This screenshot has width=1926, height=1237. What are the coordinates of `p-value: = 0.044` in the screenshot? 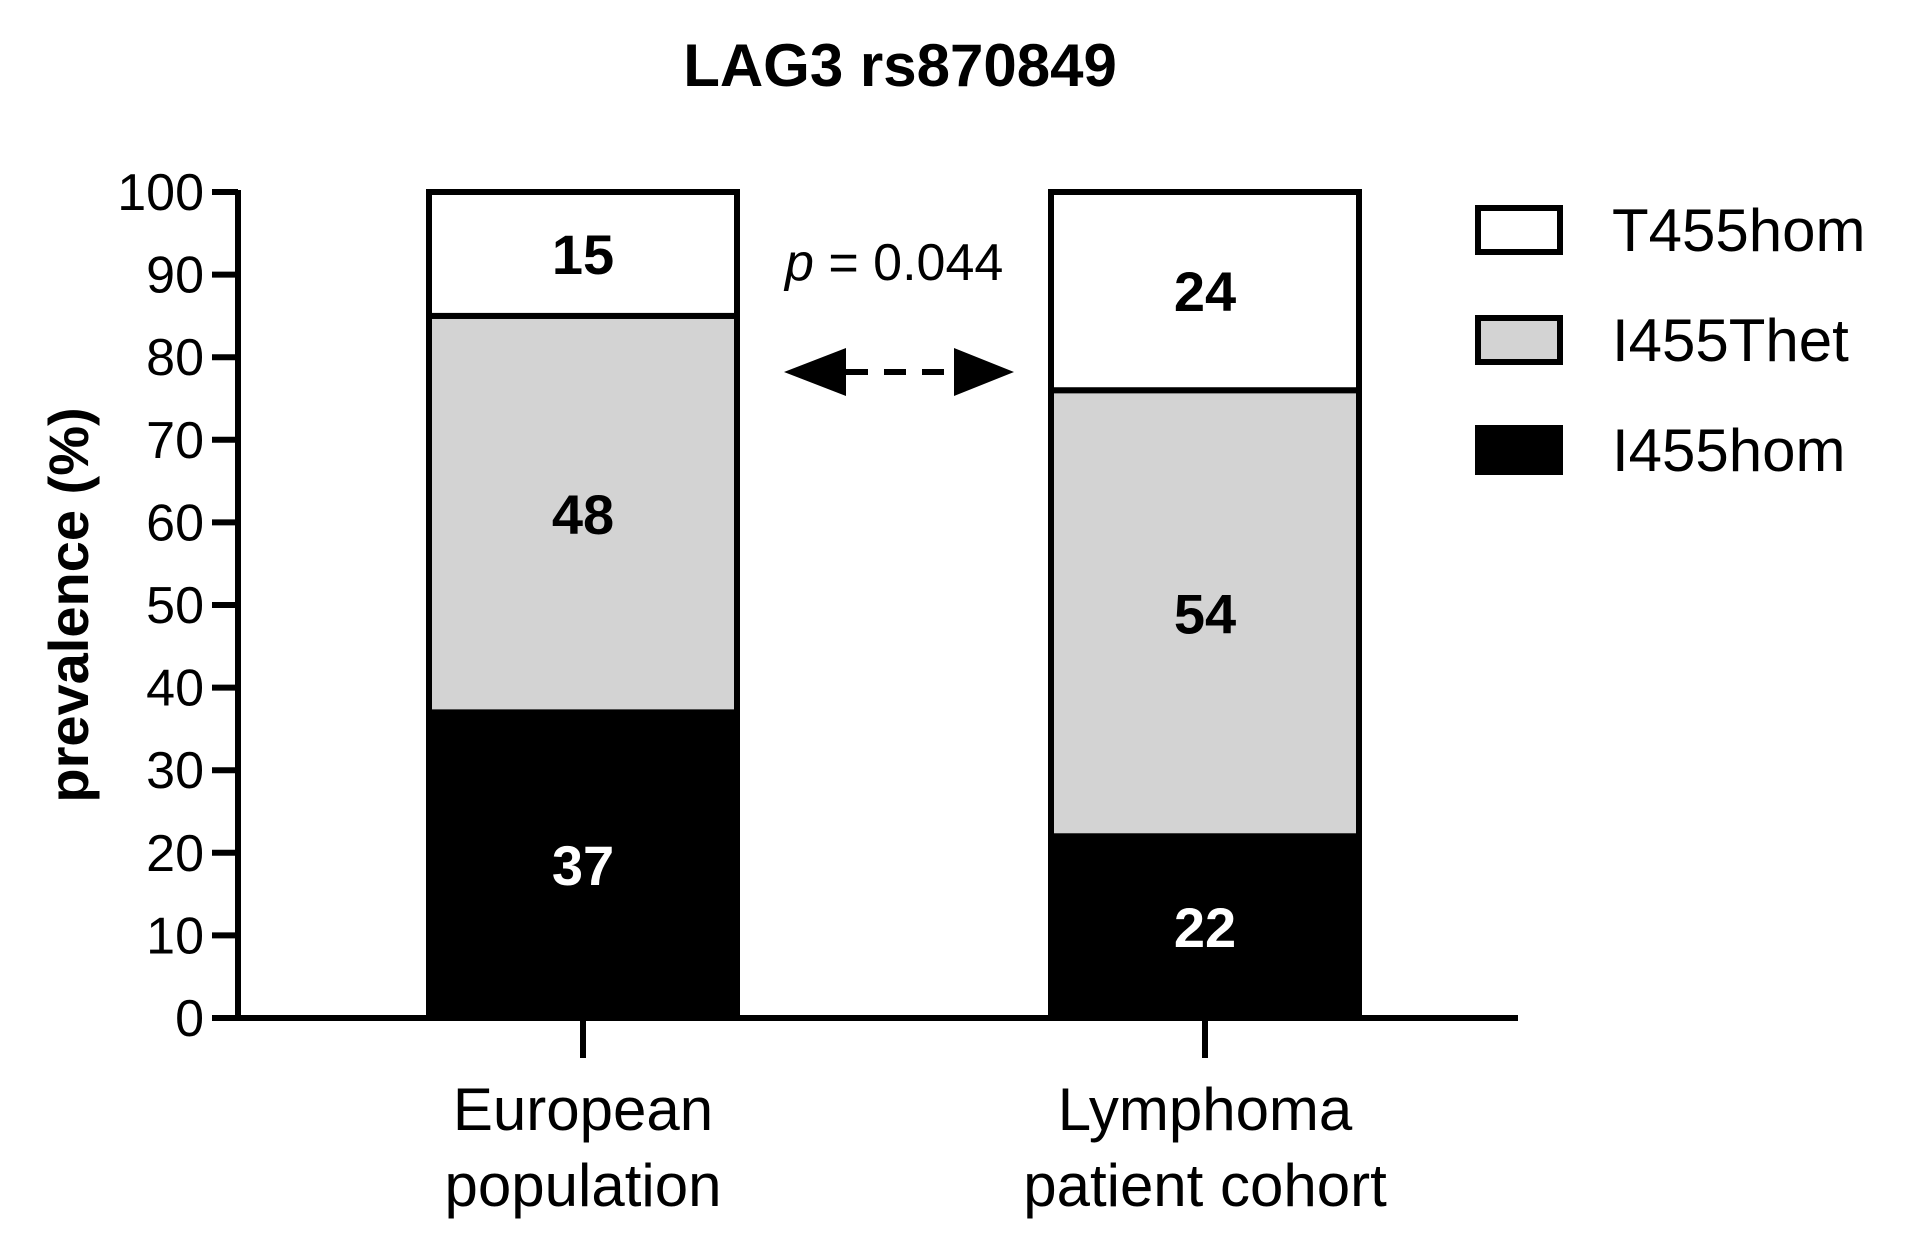 It's located at (908, 263).